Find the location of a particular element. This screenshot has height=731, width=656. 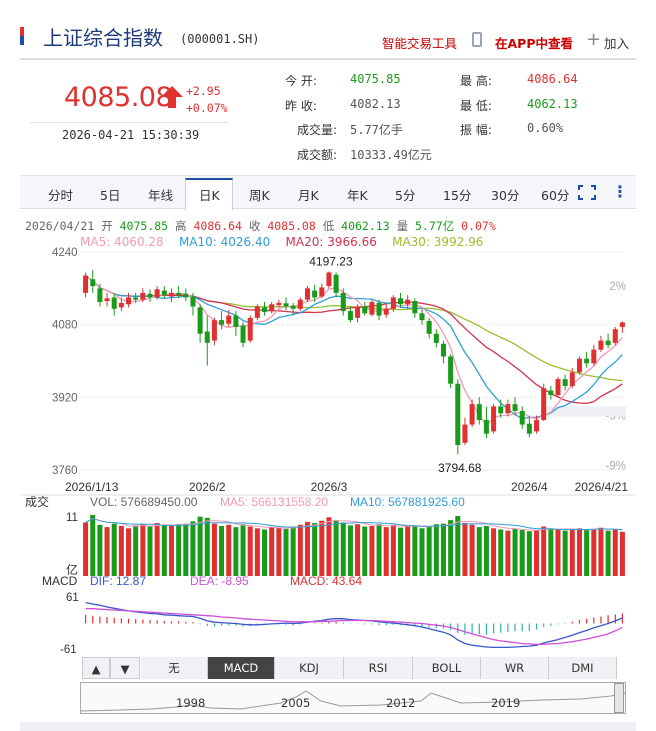

macd-legend-macd: MACD: 43.64 is located at coordinates (326, 581).